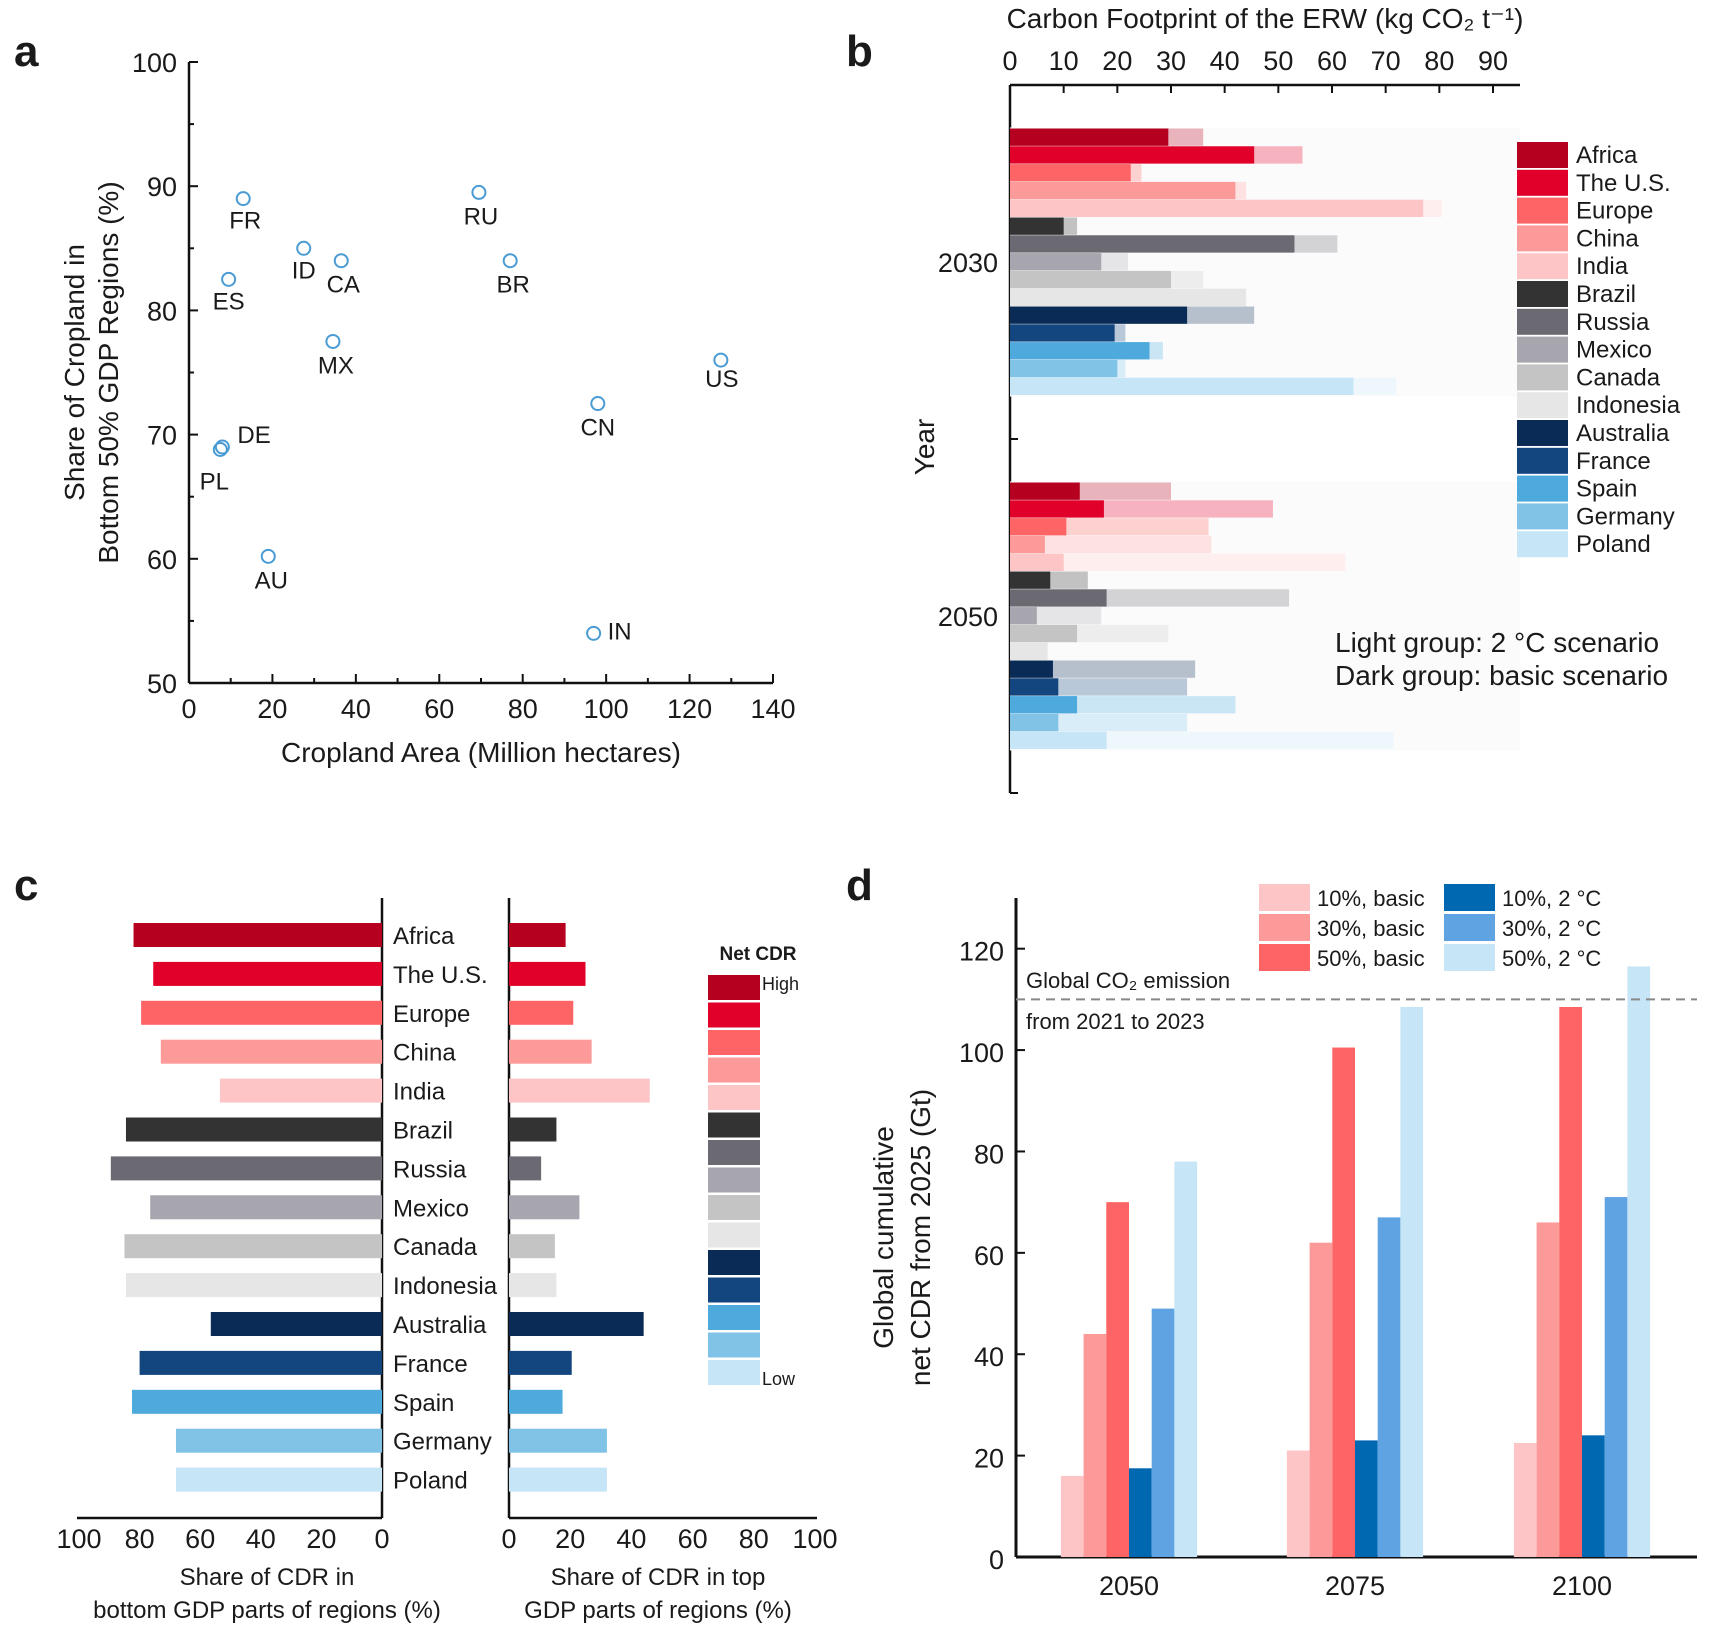  What do you see at coordinates (343, 285) in the screenshot?
I see `point-label-ca: CA` at bounding box center [343, 285].